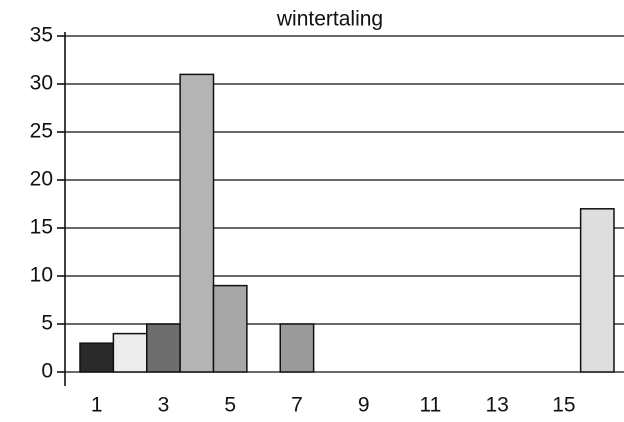 The width and height of the screenshot is (624, 422). What do you see at coordinates (297, 405) in the screenshot?
I see `x-tick-label: 7` at bounding box center [297, 405].